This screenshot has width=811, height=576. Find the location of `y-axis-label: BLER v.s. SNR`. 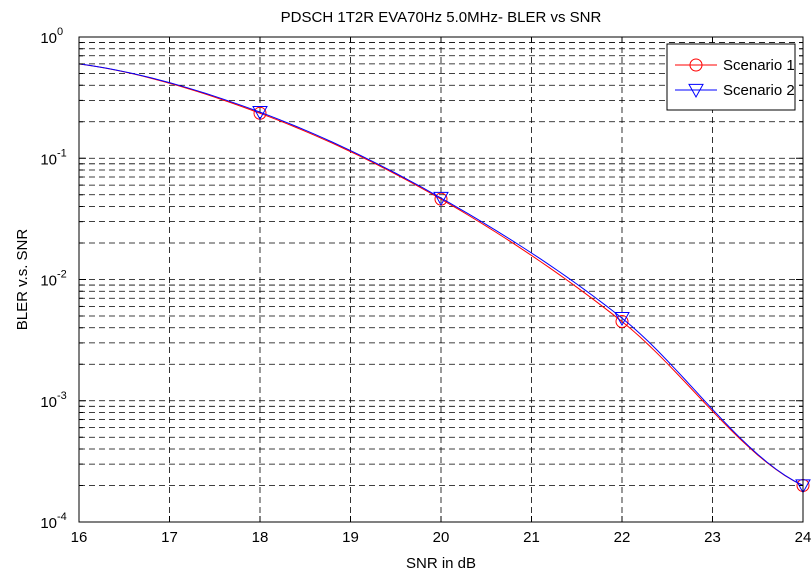

y-axis-label: BLER v.s. SNR is located at coordinates (22, 280).